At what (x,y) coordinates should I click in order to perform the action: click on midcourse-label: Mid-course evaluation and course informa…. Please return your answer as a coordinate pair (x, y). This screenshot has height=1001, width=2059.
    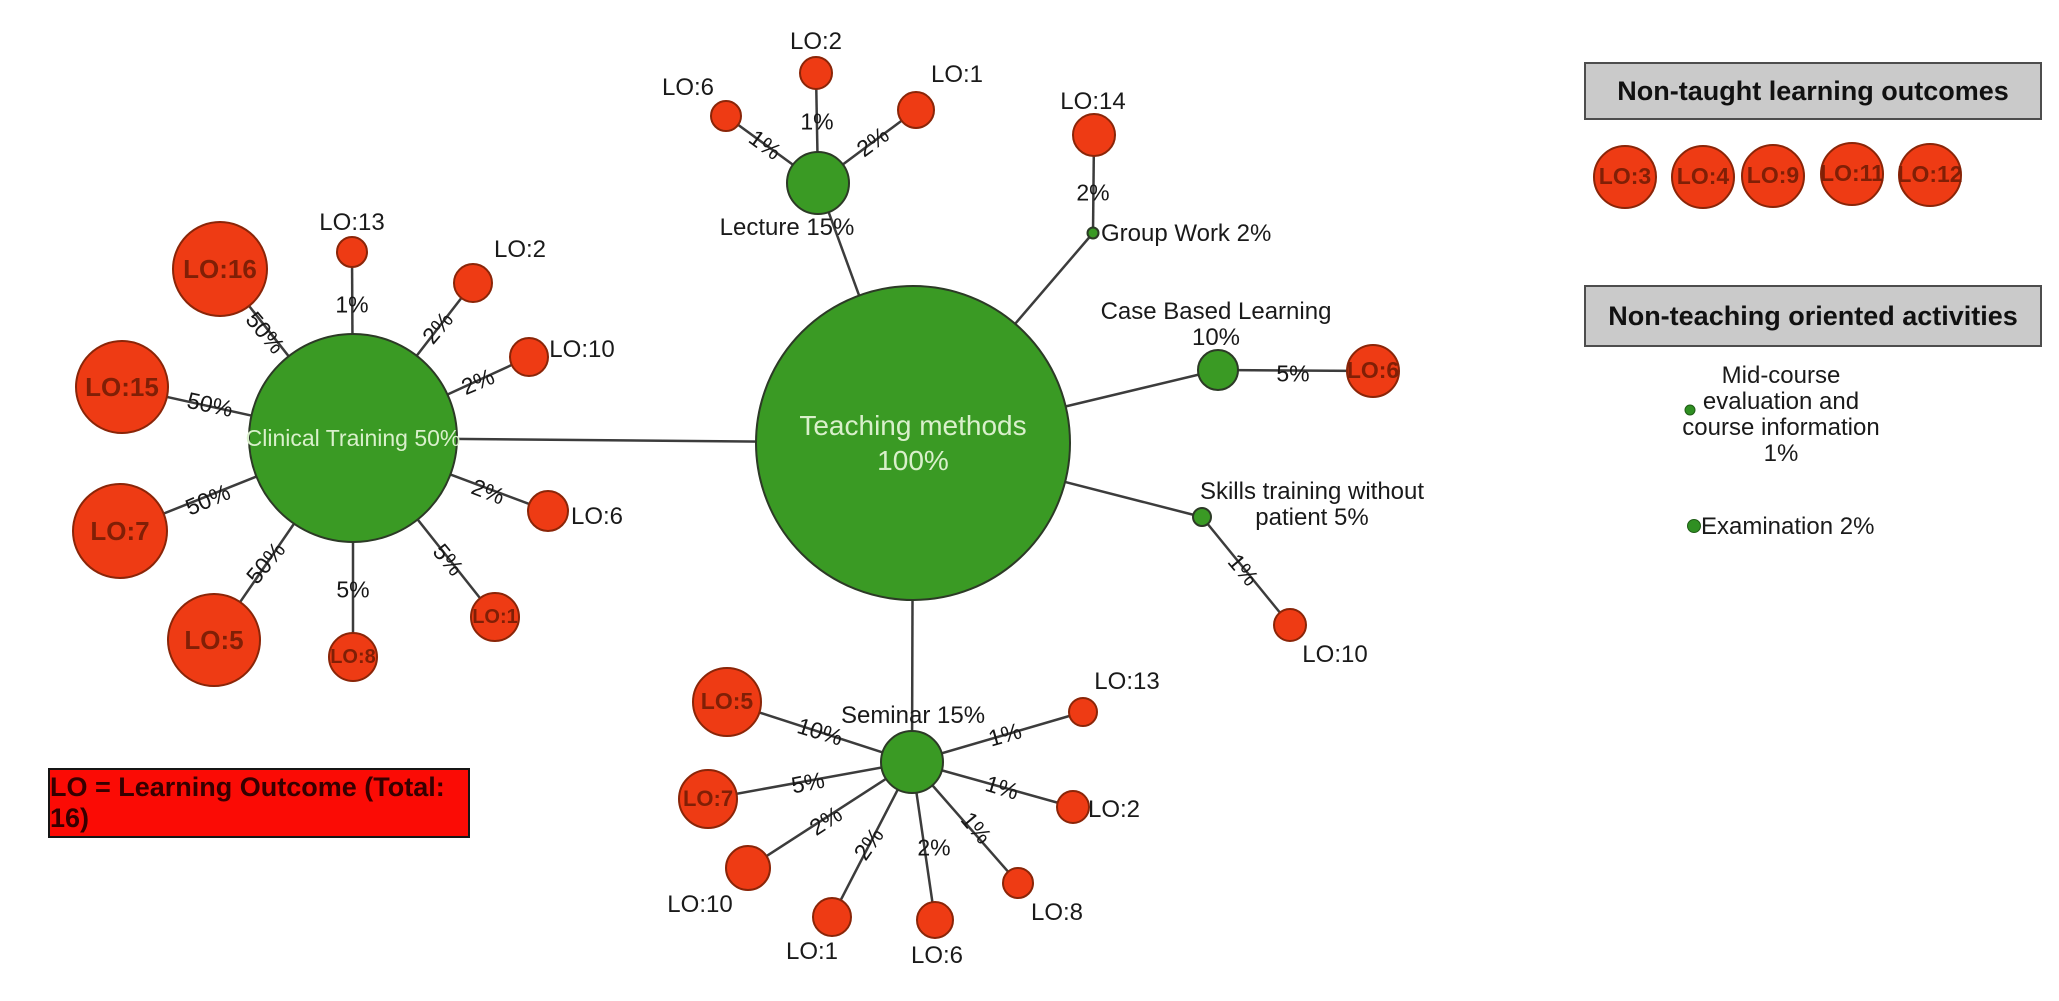
    Looking at the image, I should click on (1781, 414).